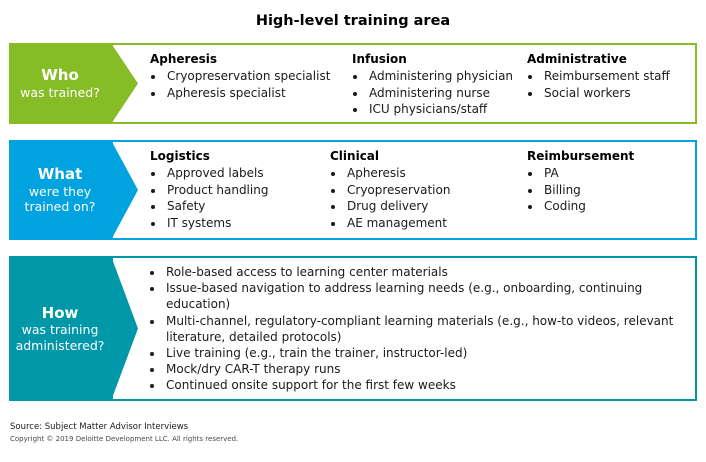  Describe the element at coordinates (436, 173) in the screenshot. I see `bullet-item: Apheresis` at that location.